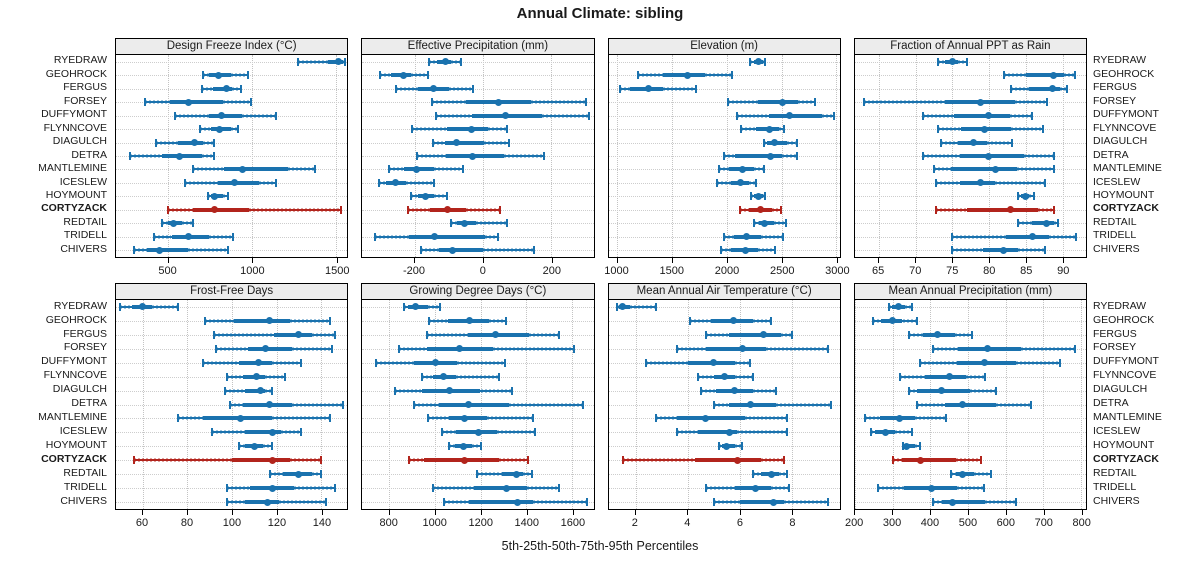 The image size is (1200, 575). Describe the element at coordinates (1126, 458) in the screenshot. I see `site-label-cortyzack: CORTYZACK` at that location.